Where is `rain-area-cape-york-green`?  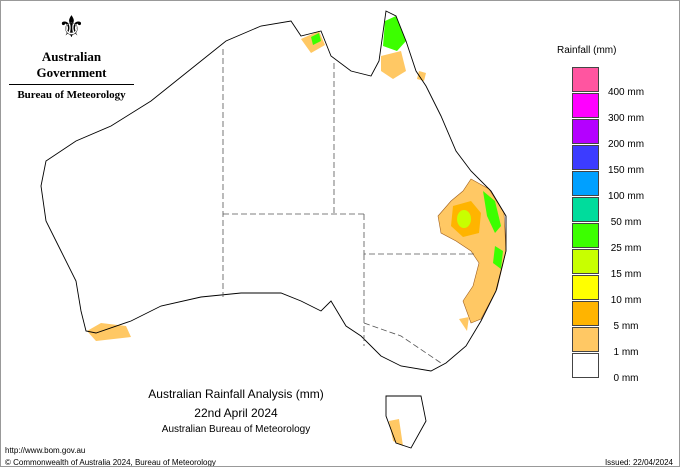
rain-area-cape-york-green is located at coordinates (394, 33).